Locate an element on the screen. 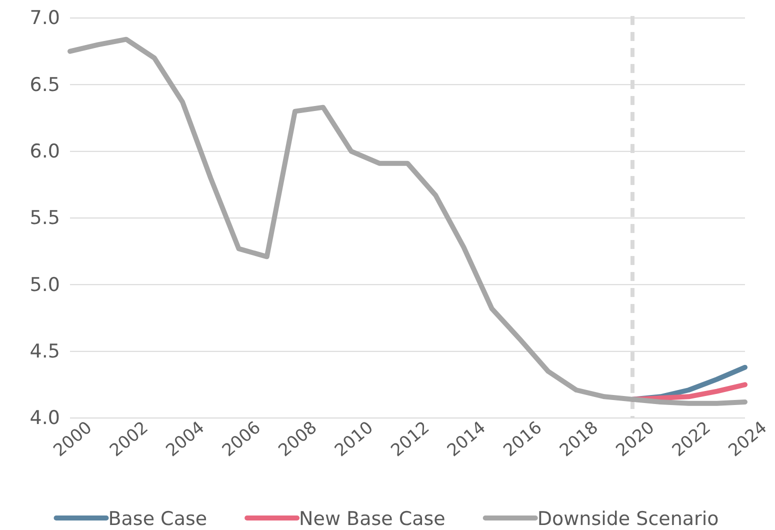 The image size is (775, 530). y-tick-label: 4.5 is located at coordinates (45, 351).